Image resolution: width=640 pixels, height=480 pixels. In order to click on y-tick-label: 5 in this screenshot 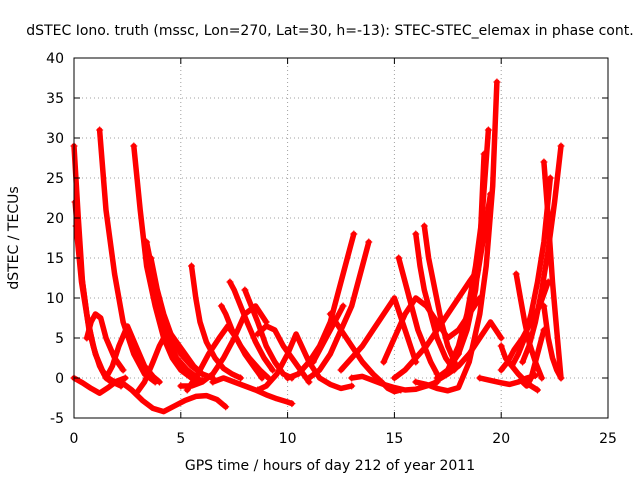, I will do `click(59, 339)`.